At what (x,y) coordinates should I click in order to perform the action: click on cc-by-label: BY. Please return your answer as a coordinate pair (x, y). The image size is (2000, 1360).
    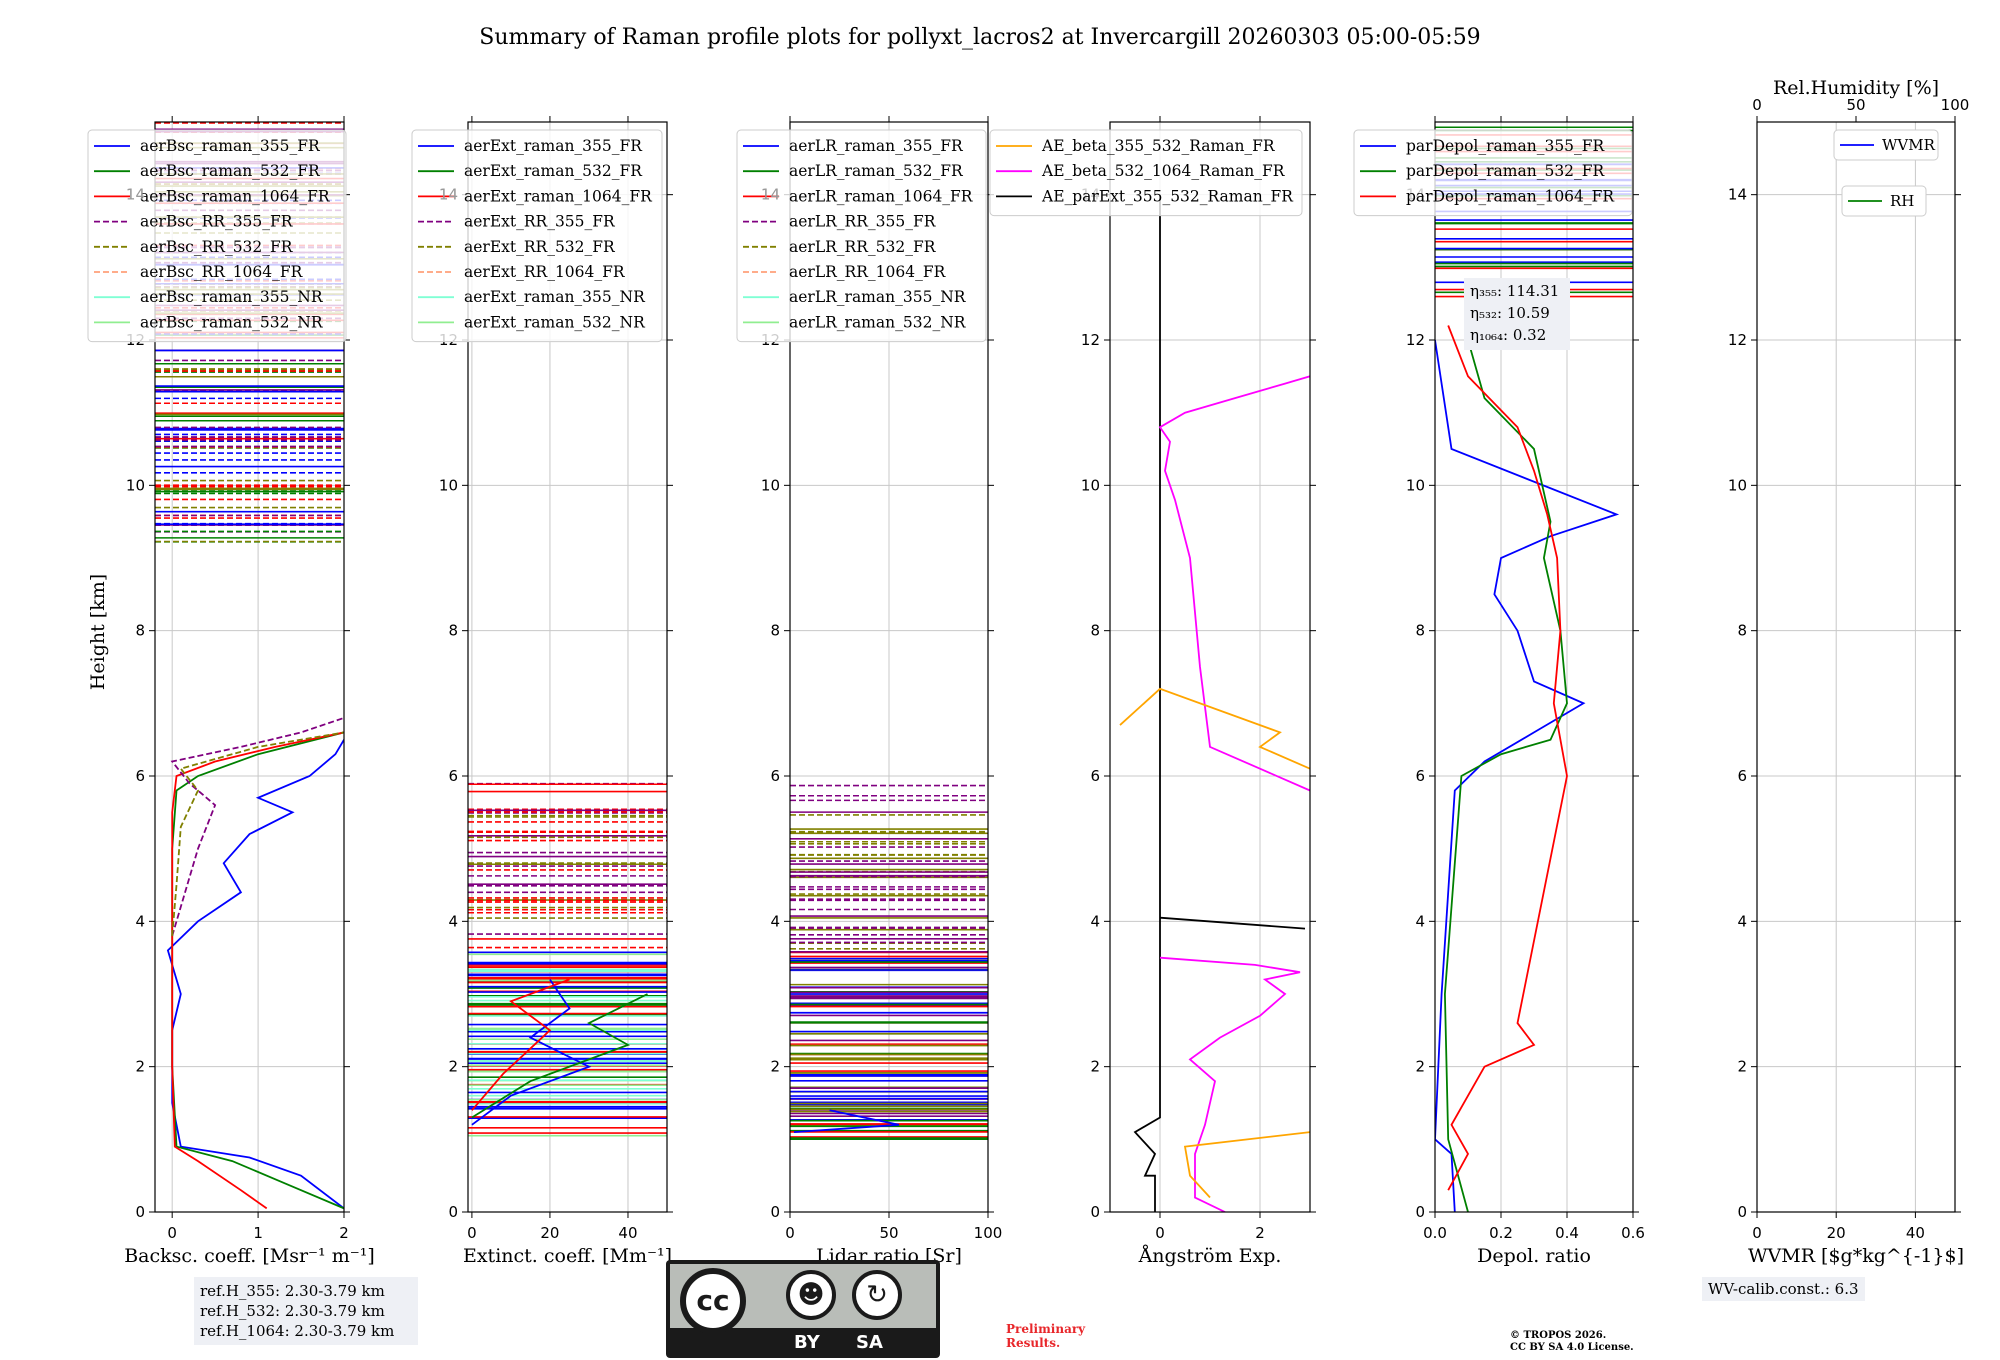
    Looking at the image, I should click on (807, 1342).